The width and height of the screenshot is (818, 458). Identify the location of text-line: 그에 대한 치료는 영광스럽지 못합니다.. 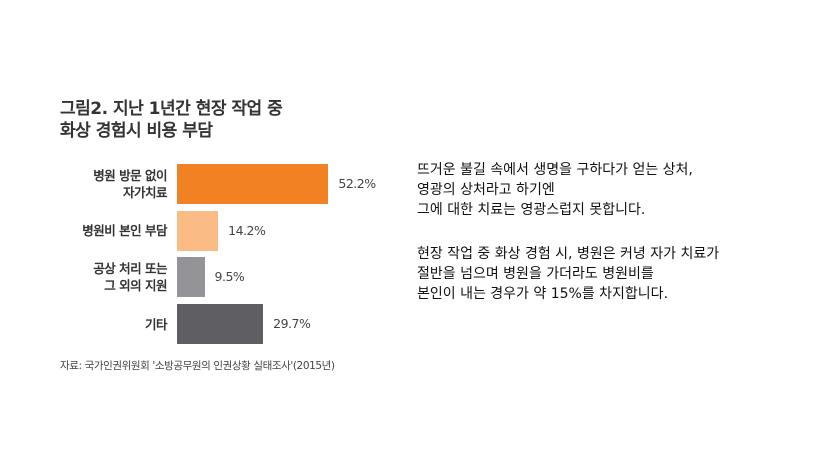
(531, 210).